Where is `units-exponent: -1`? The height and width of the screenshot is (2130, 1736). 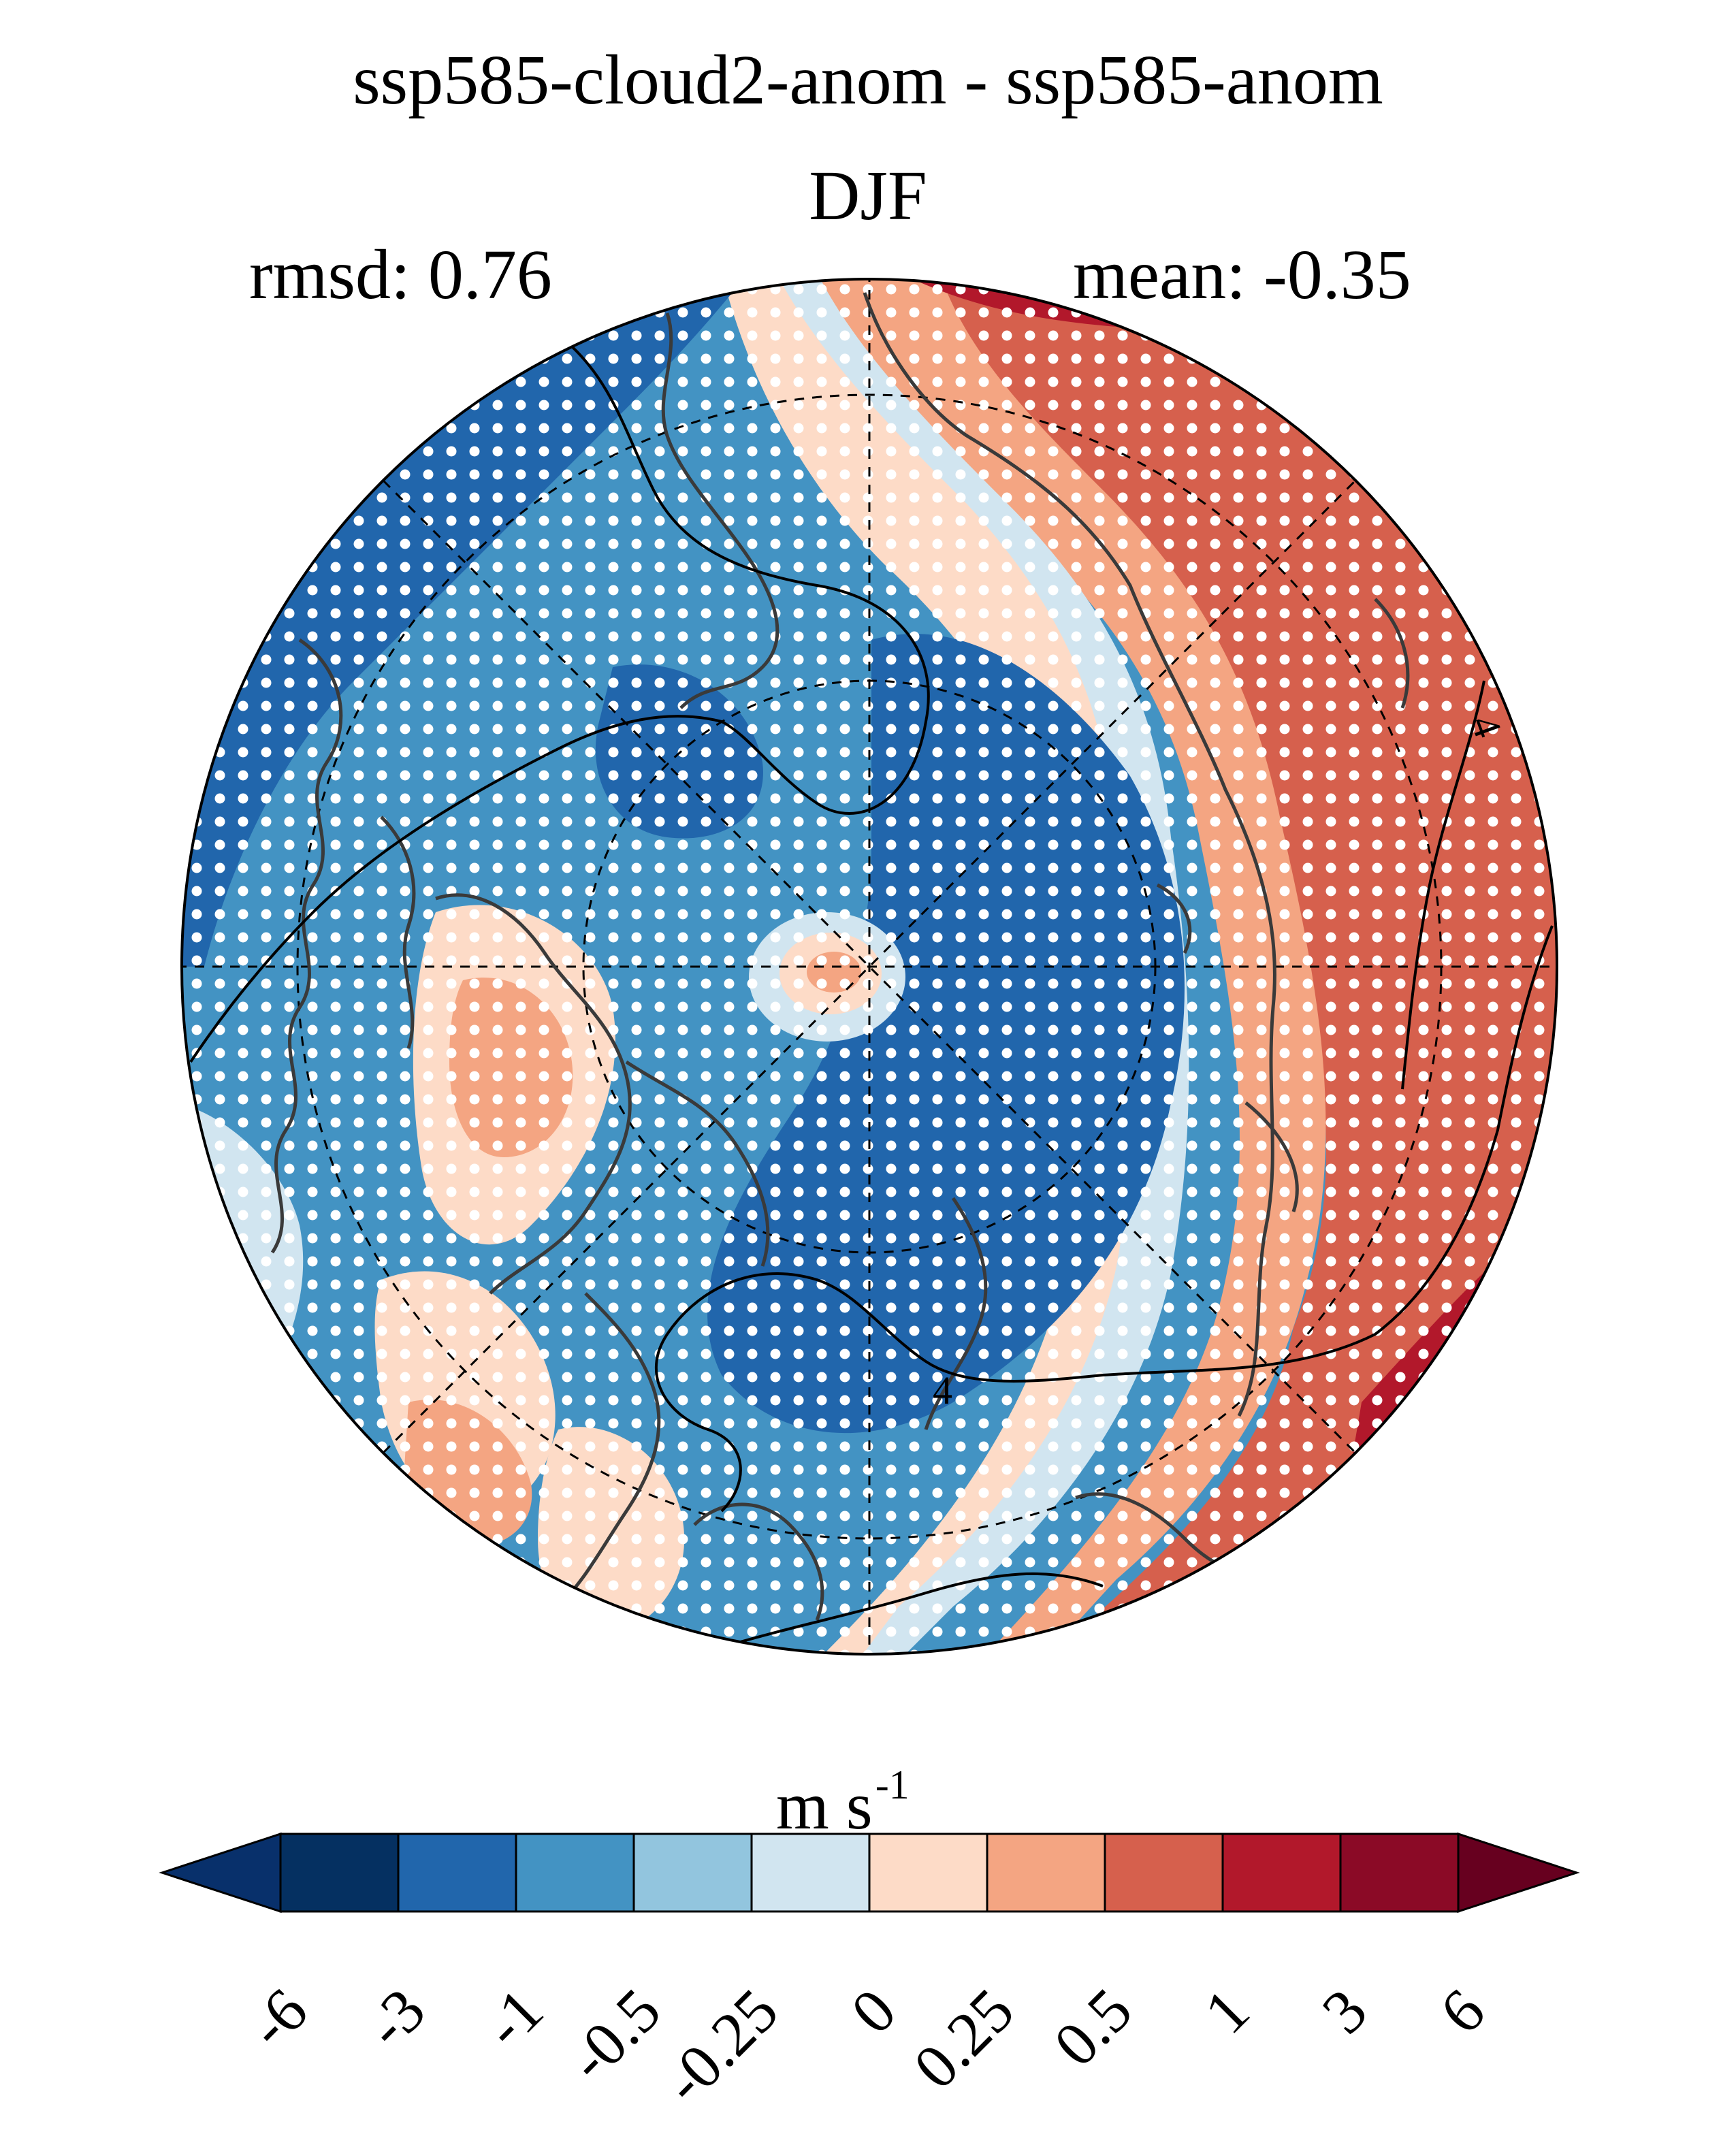
units-exponent: -1 is located at coordinates (892, 1784).